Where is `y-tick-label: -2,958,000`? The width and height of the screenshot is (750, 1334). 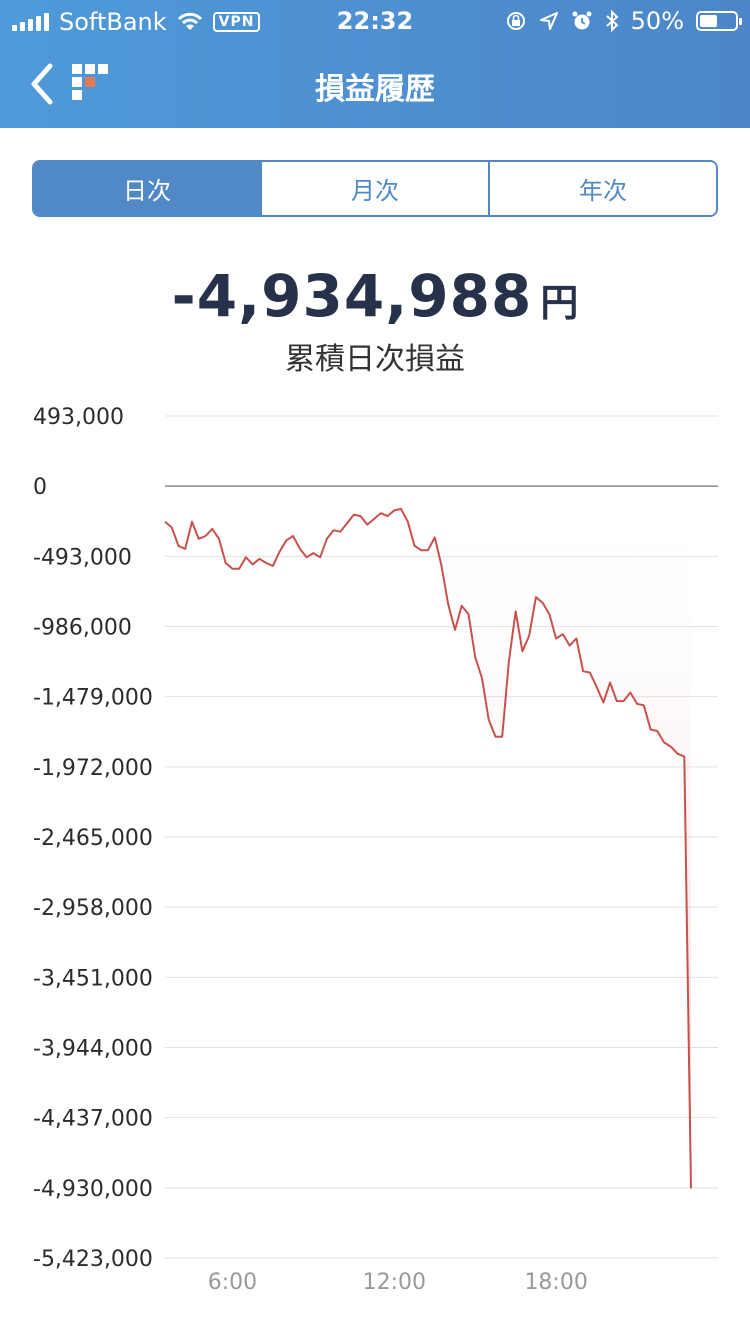
y-tick-label: -2,958,000 is located at coordinates (93, 908).